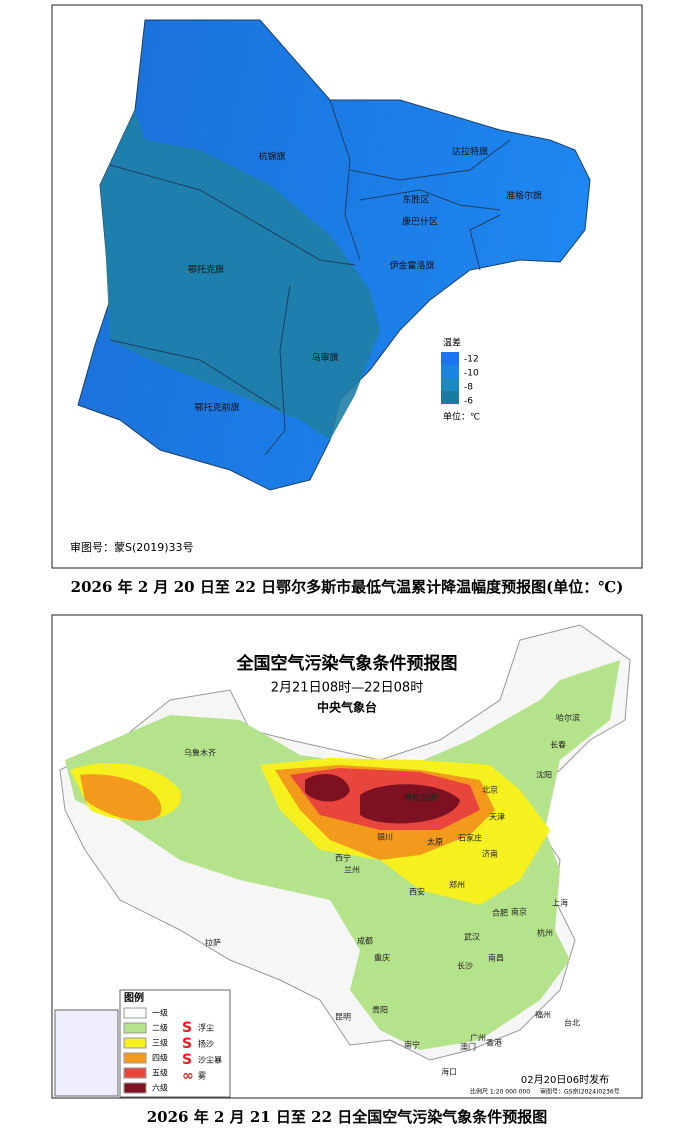  Describe the element at coordinates (210, 1060) in the screenshot. I see `legend-label: 沙尘暴` at that location.